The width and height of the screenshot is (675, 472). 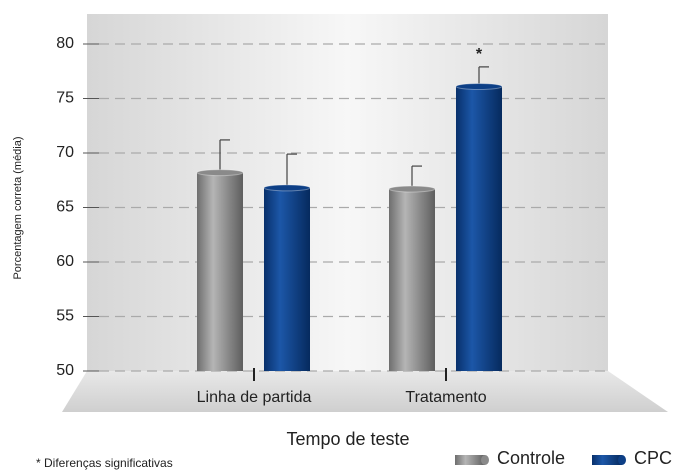 What do you see at coordinates (653, 458) in the screenshot?
I see `legend-label: CPC` at bounding box center [653, 458].